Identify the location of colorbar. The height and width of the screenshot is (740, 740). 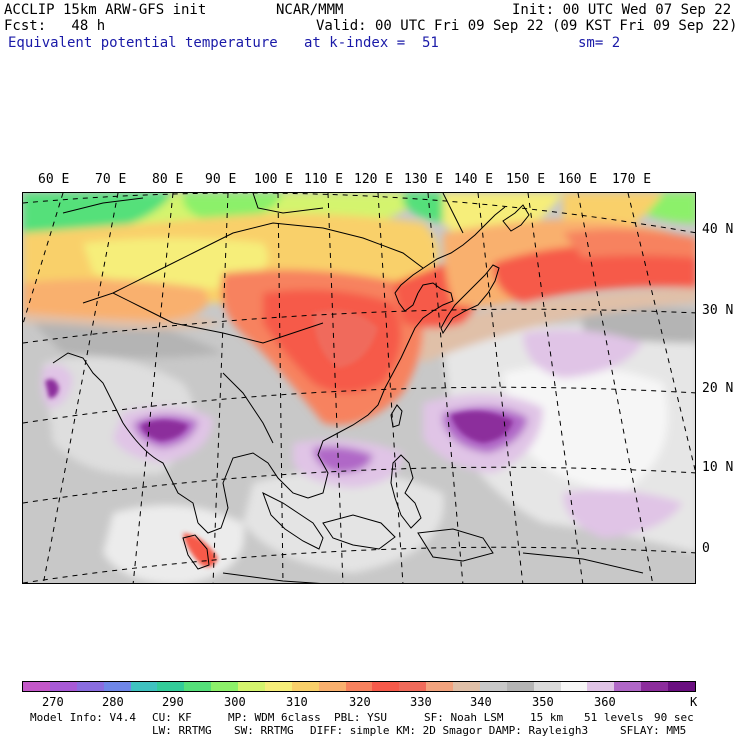
(359, 686).